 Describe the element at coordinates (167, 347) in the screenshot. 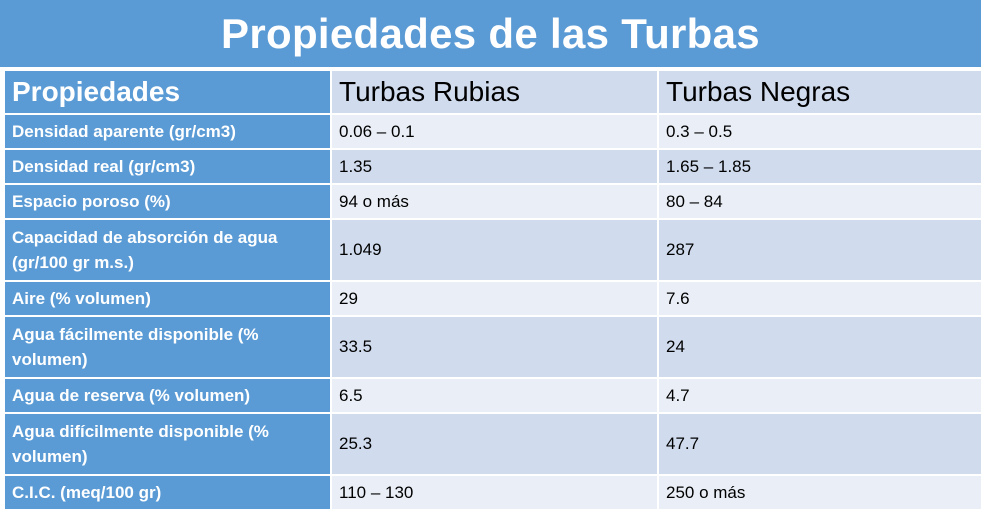

I see `row-label: Agua fácilmente disponible (% volumen)` at that location.